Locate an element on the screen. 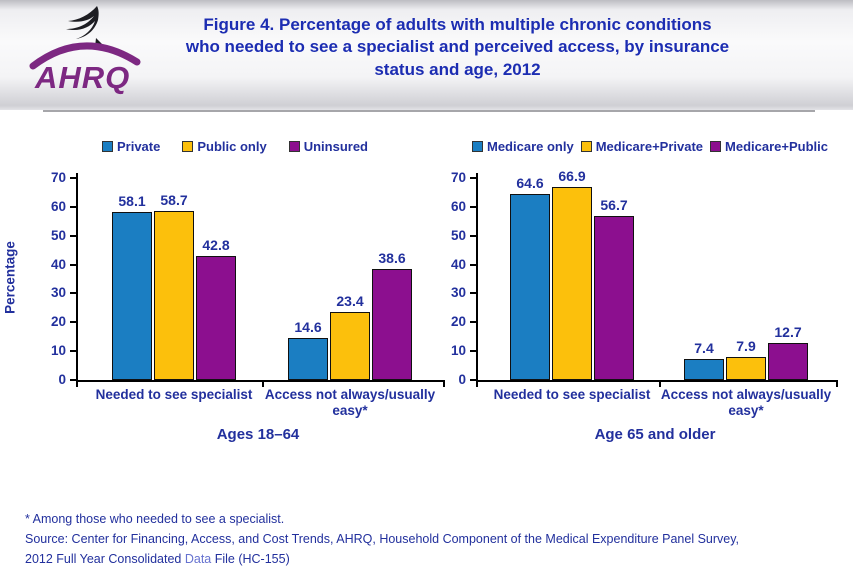 The width and height of the screenshot is (853, 576). y-tick-label: 40 is located at coordinates (58, 264).